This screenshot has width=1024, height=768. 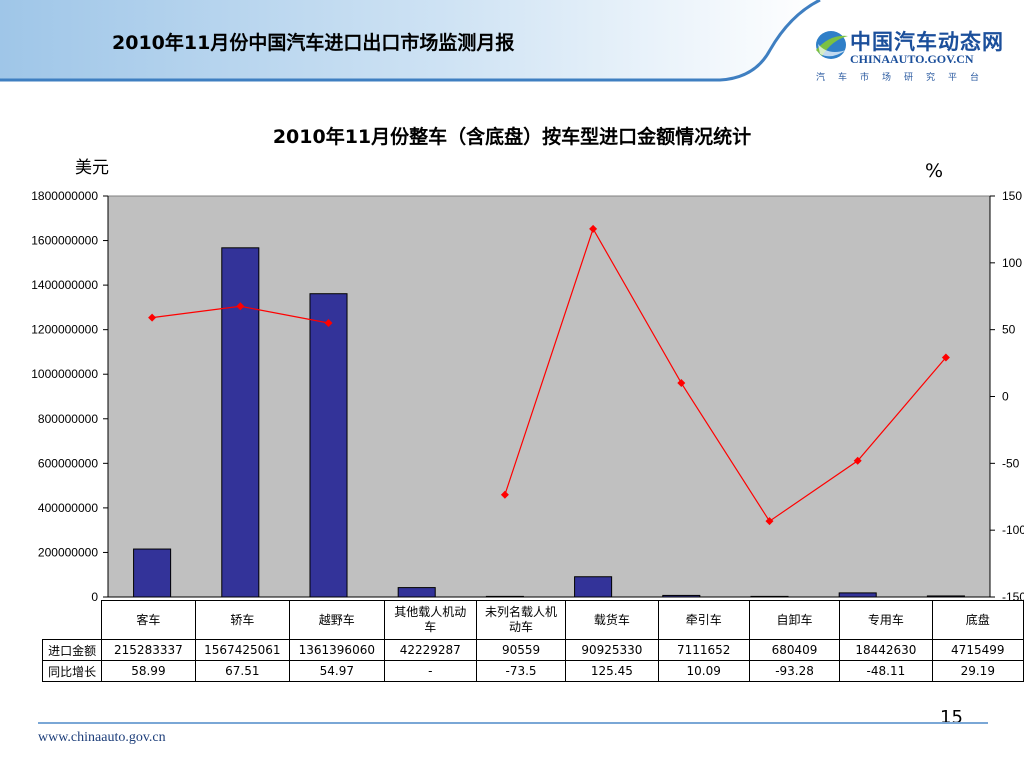 I want to click on page-number: 15, so click(x=951, y=717).